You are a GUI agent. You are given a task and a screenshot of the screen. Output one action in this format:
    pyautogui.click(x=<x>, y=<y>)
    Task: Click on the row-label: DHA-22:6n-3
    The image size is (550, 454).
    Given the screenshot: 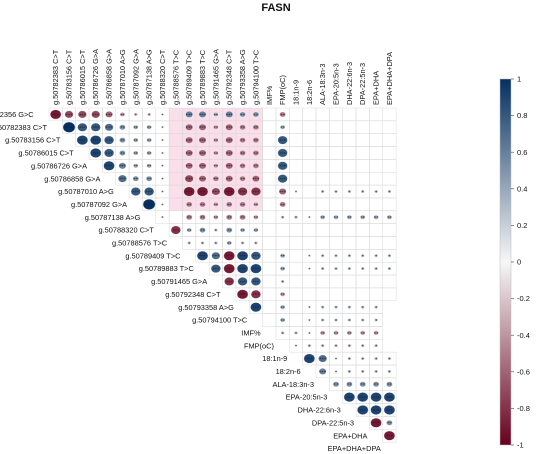 What is the action you would take?
    pyautogui.click(x=319, y=410)
    